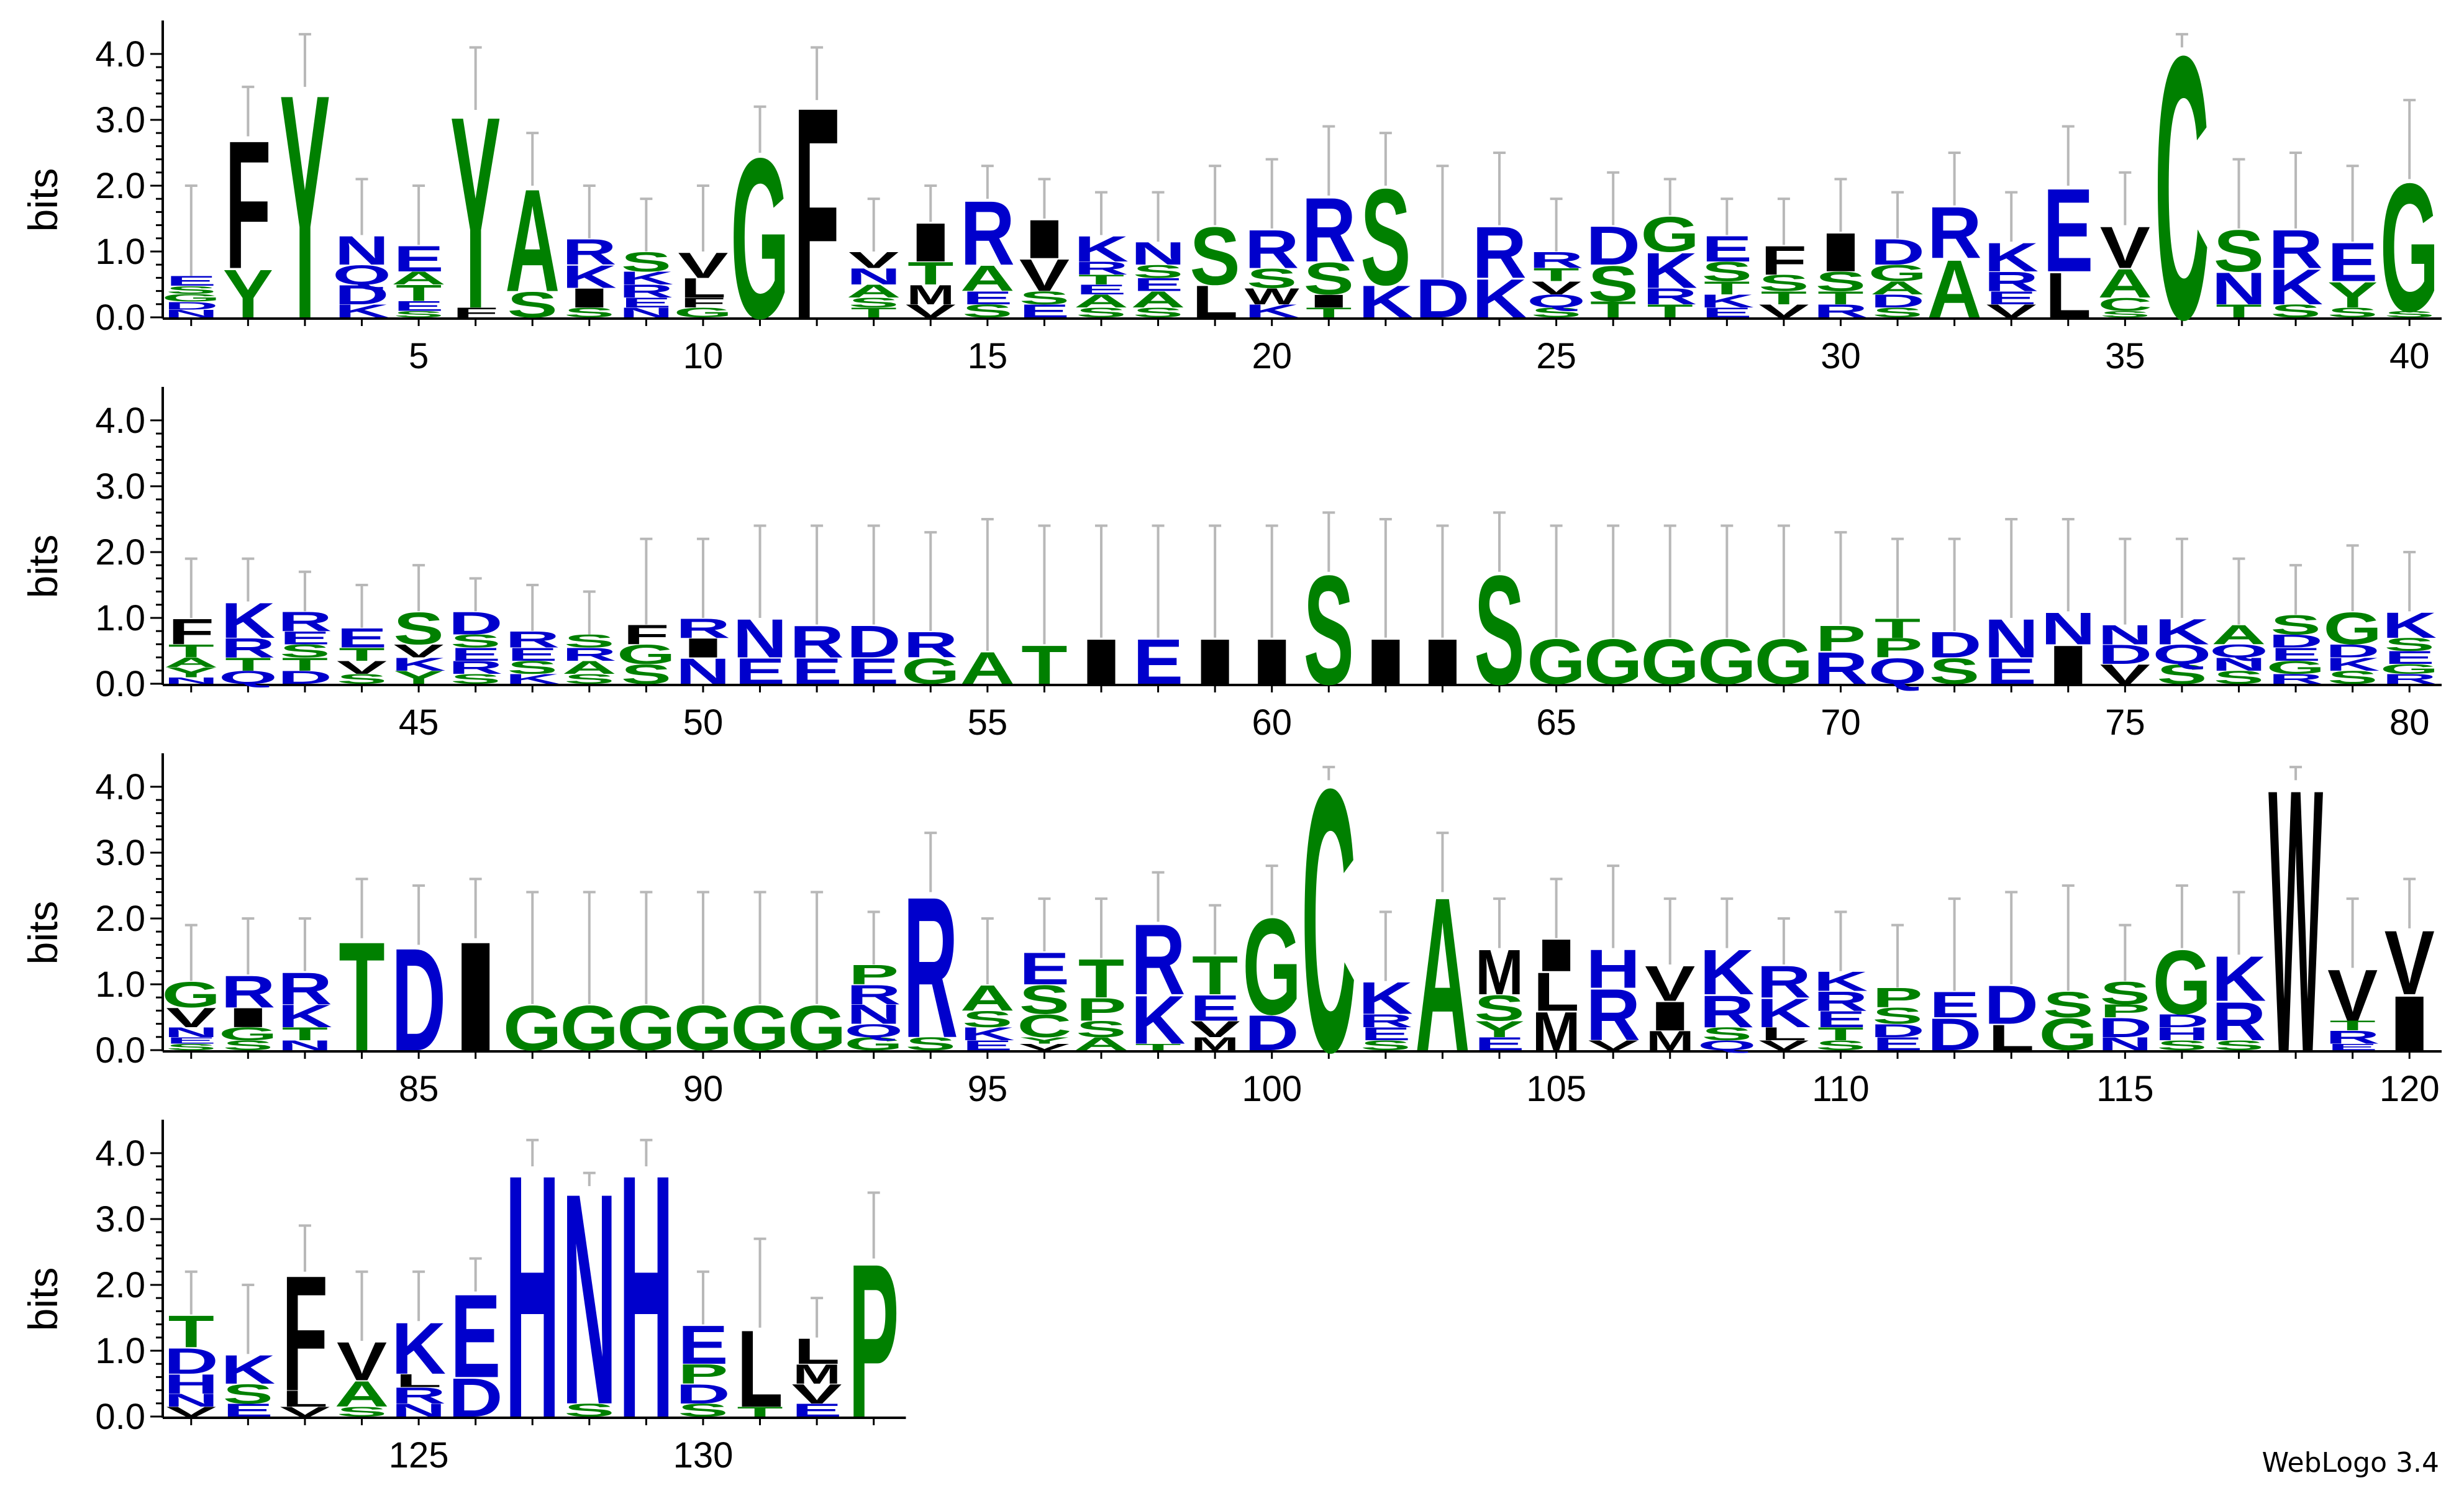 Image resolution: width=2464 pixels, height=1501 pixels. Describe the element at coordinates (419, 1455) in the screenshot. I see `x-tick-label: 125` at that location.